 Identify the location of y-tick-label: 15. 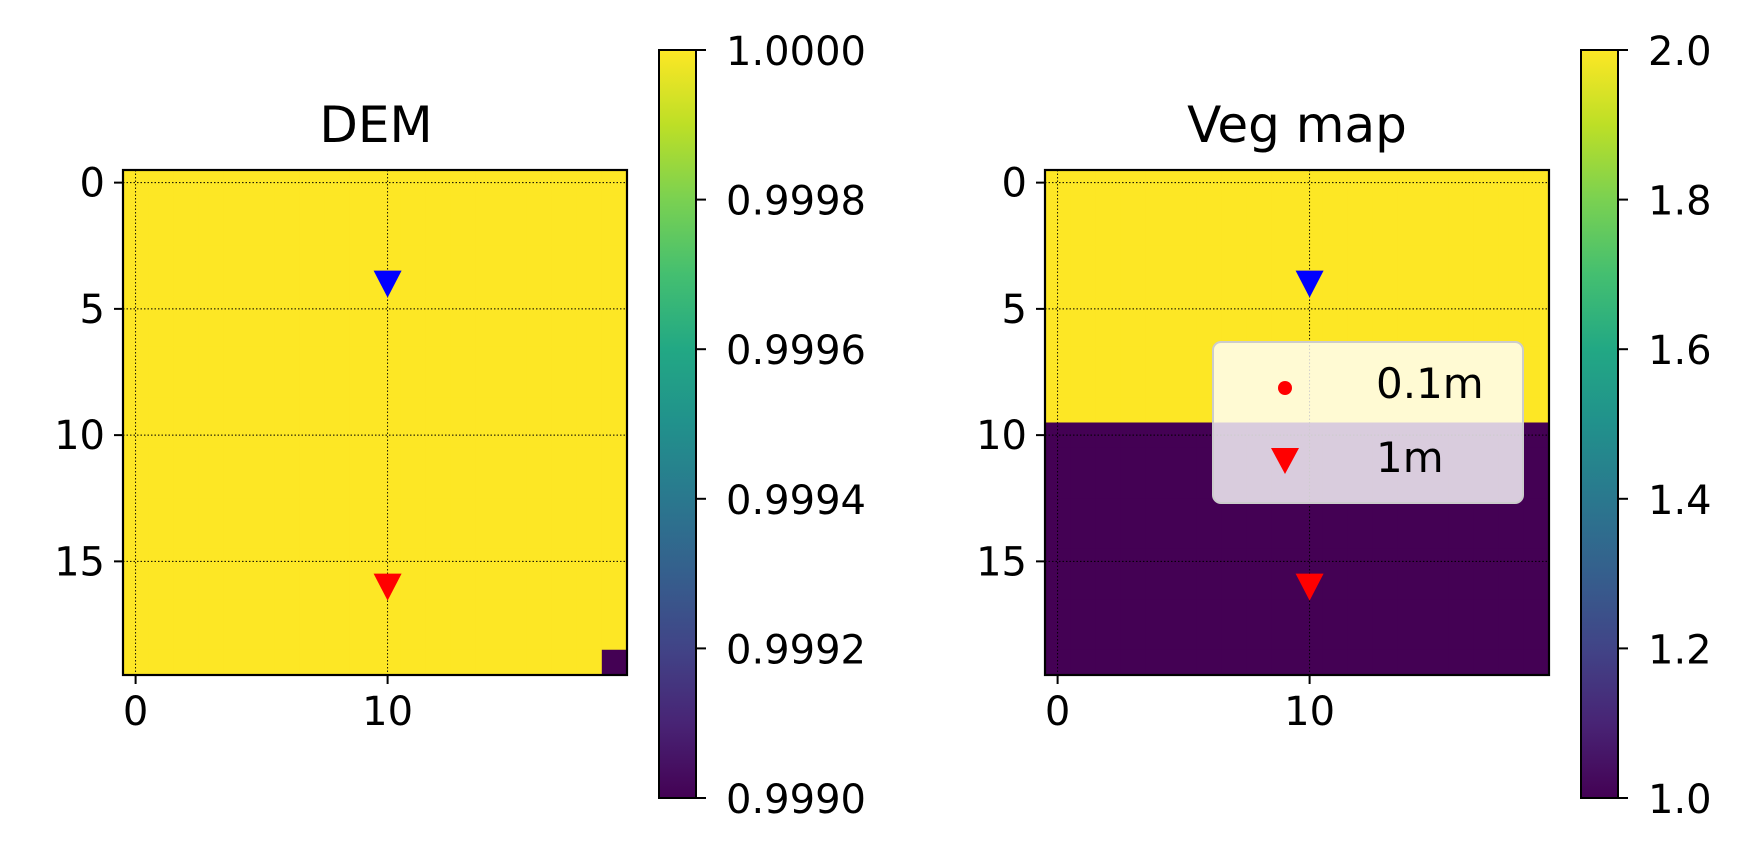
(79, 562).